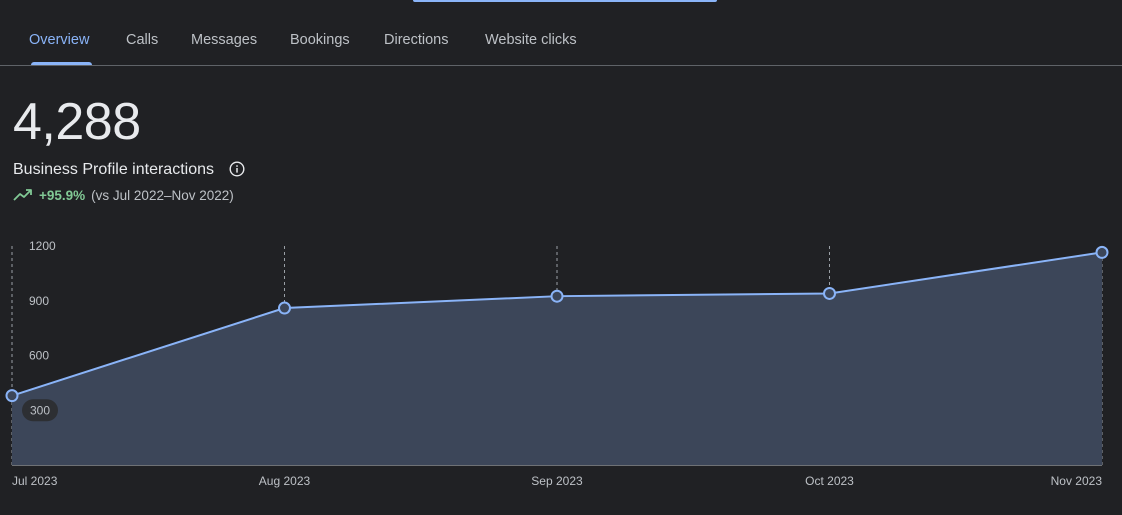  What do you see at coordinates (162, 195) in the screenshot?
I see `trend-comparison: (vs Jul 2022–Nov 2022)` at bounding box center [162, 195].